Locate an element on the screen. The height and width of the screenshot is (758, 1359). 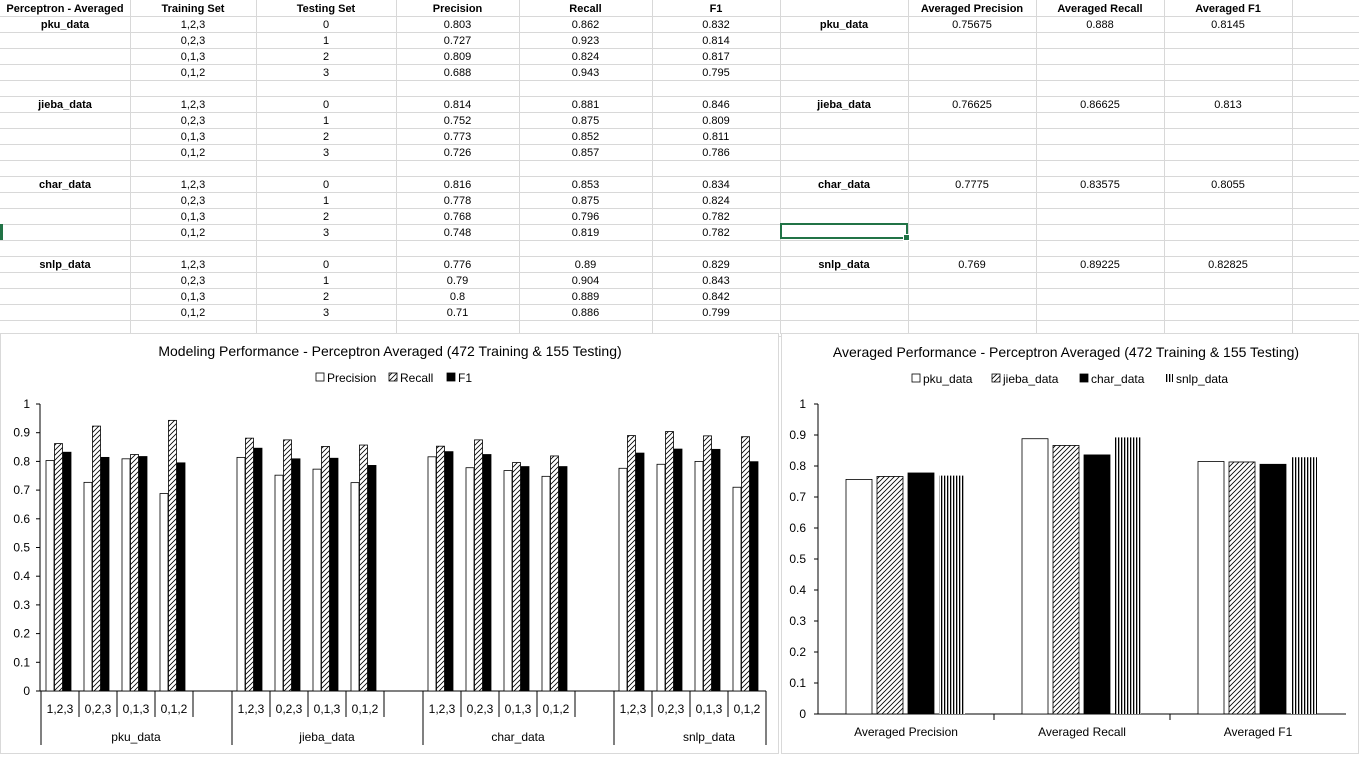
avg-precision-cell: 0.76625 is located at coordinates (972, 105).